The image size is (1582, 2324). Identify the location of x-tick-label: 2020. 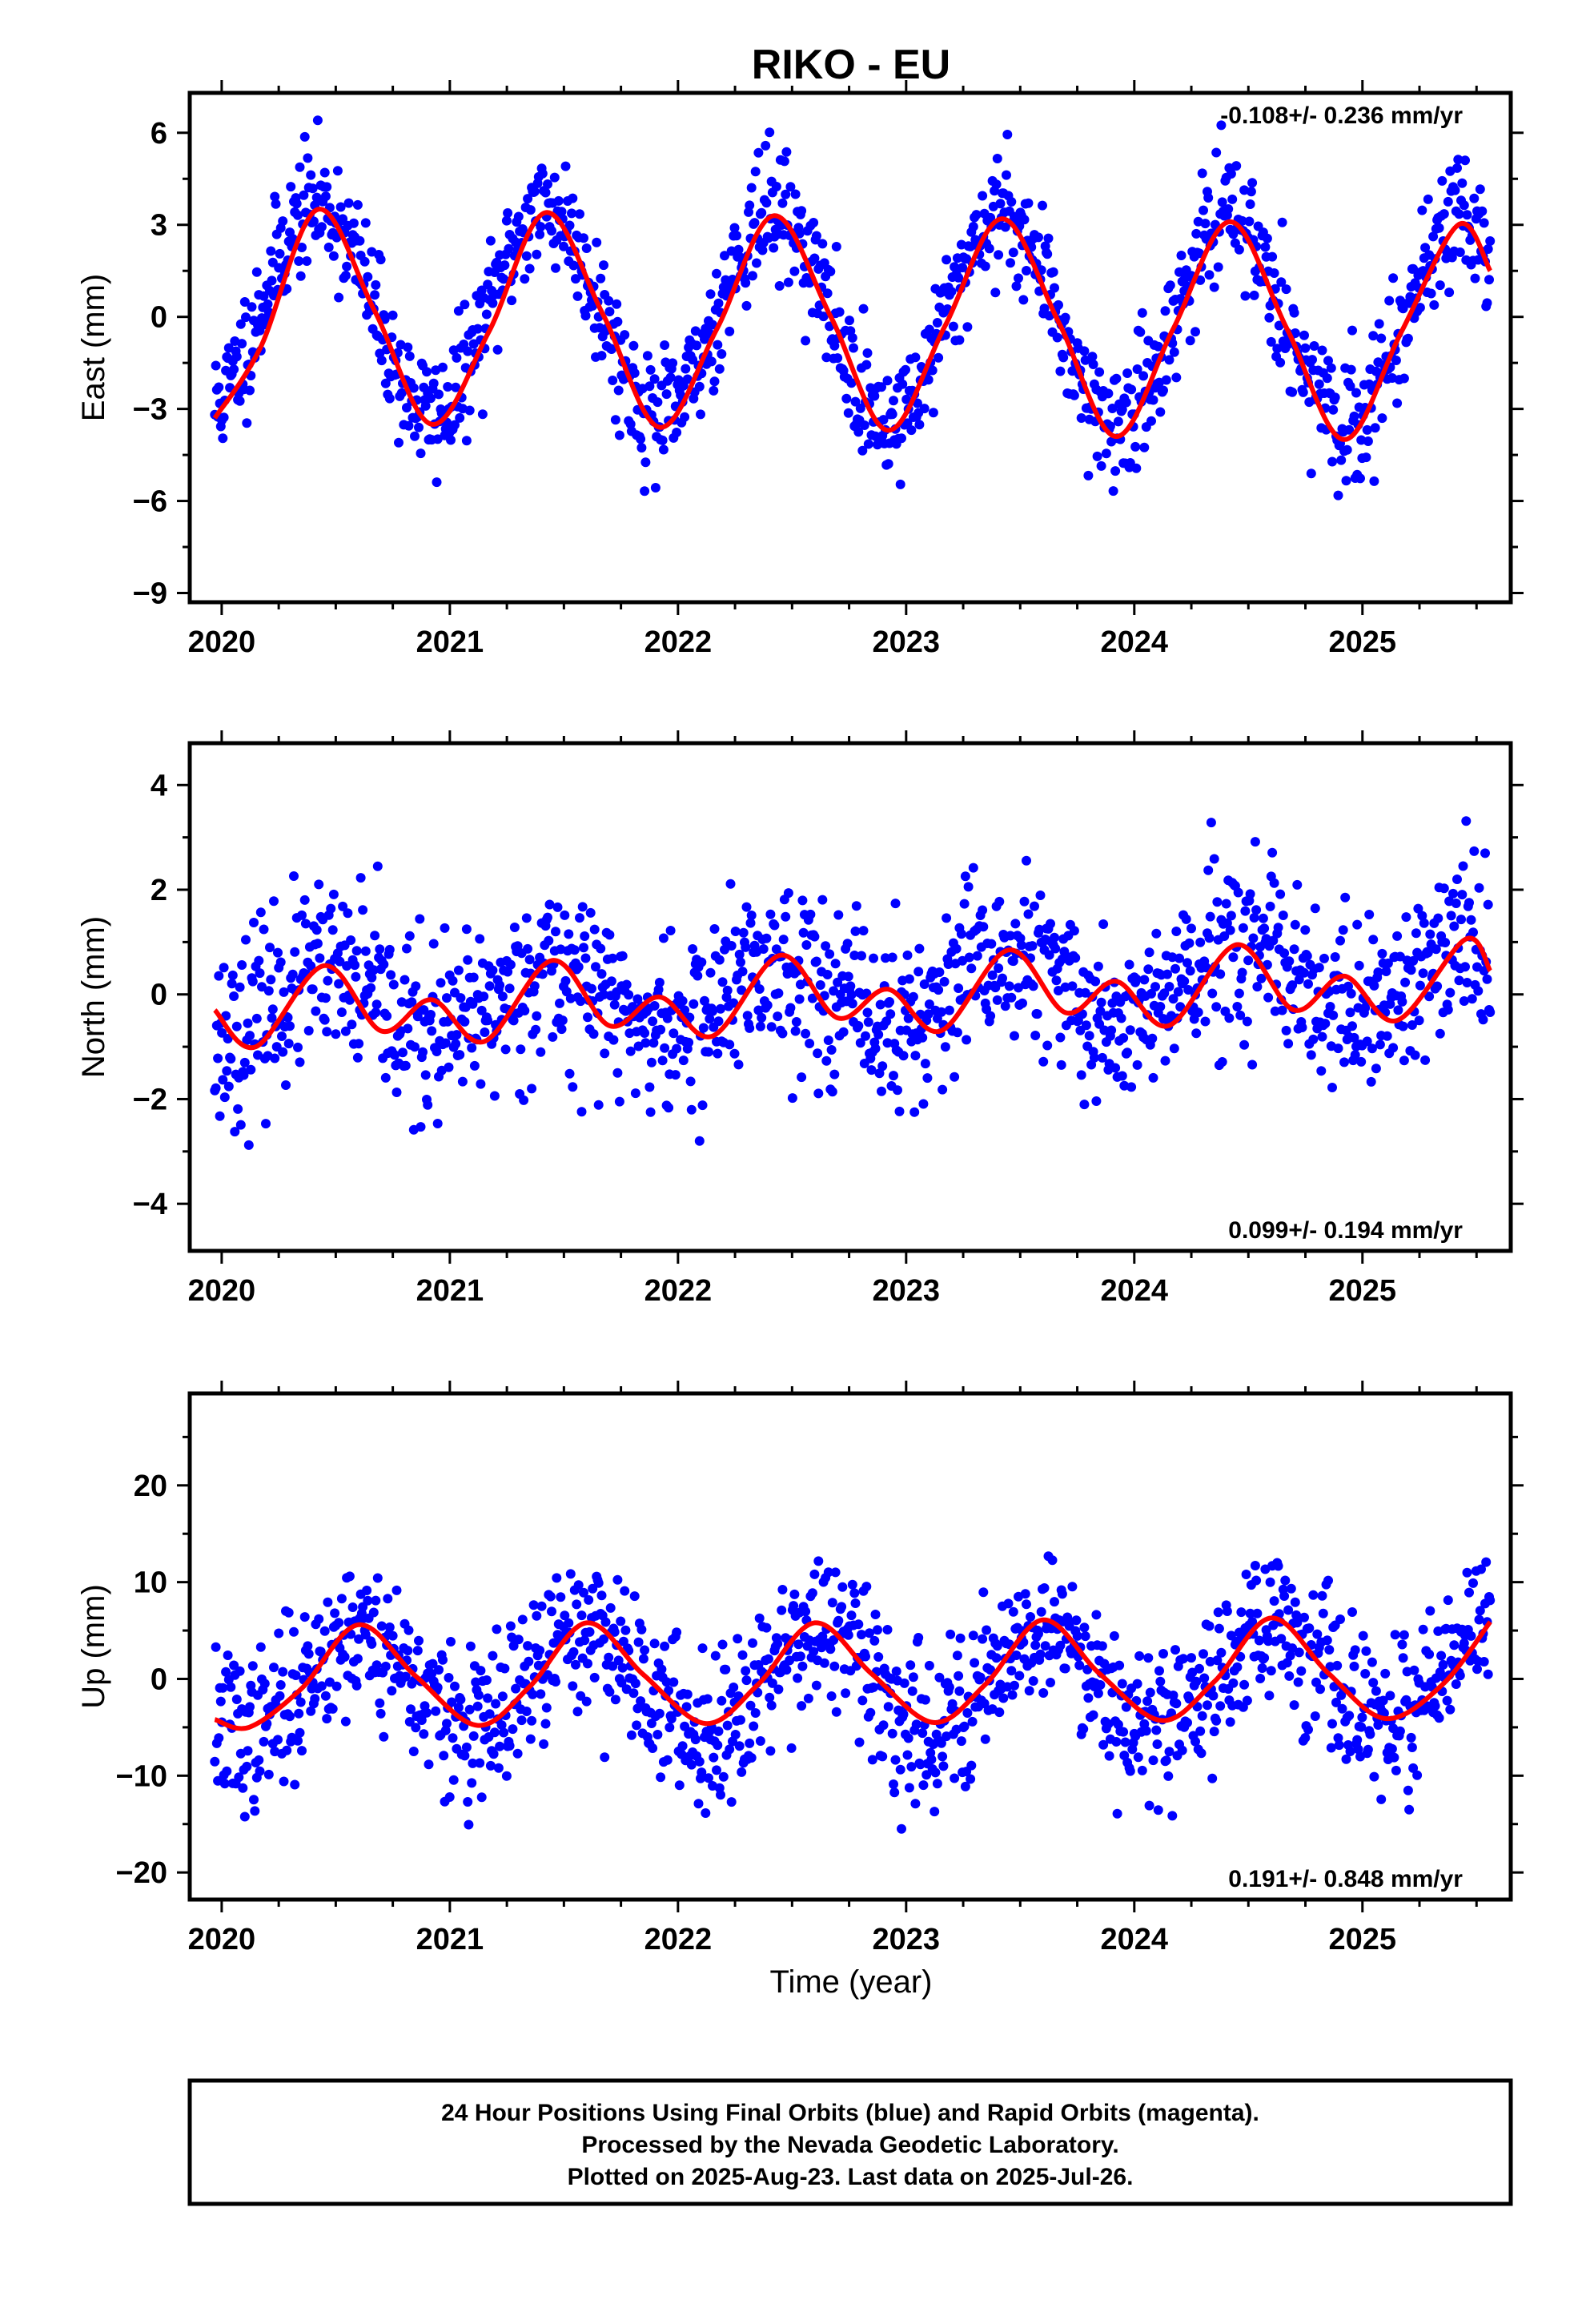
(222, 1940).